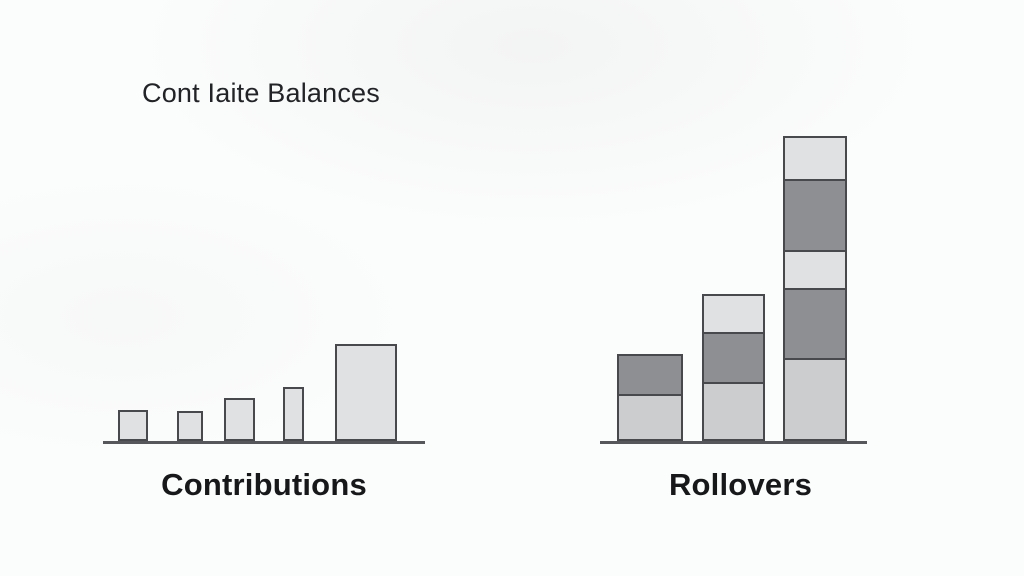 This screenshot has width=1024, height=576. I want to click on contributions-axis-baseline, so click(264, 442).